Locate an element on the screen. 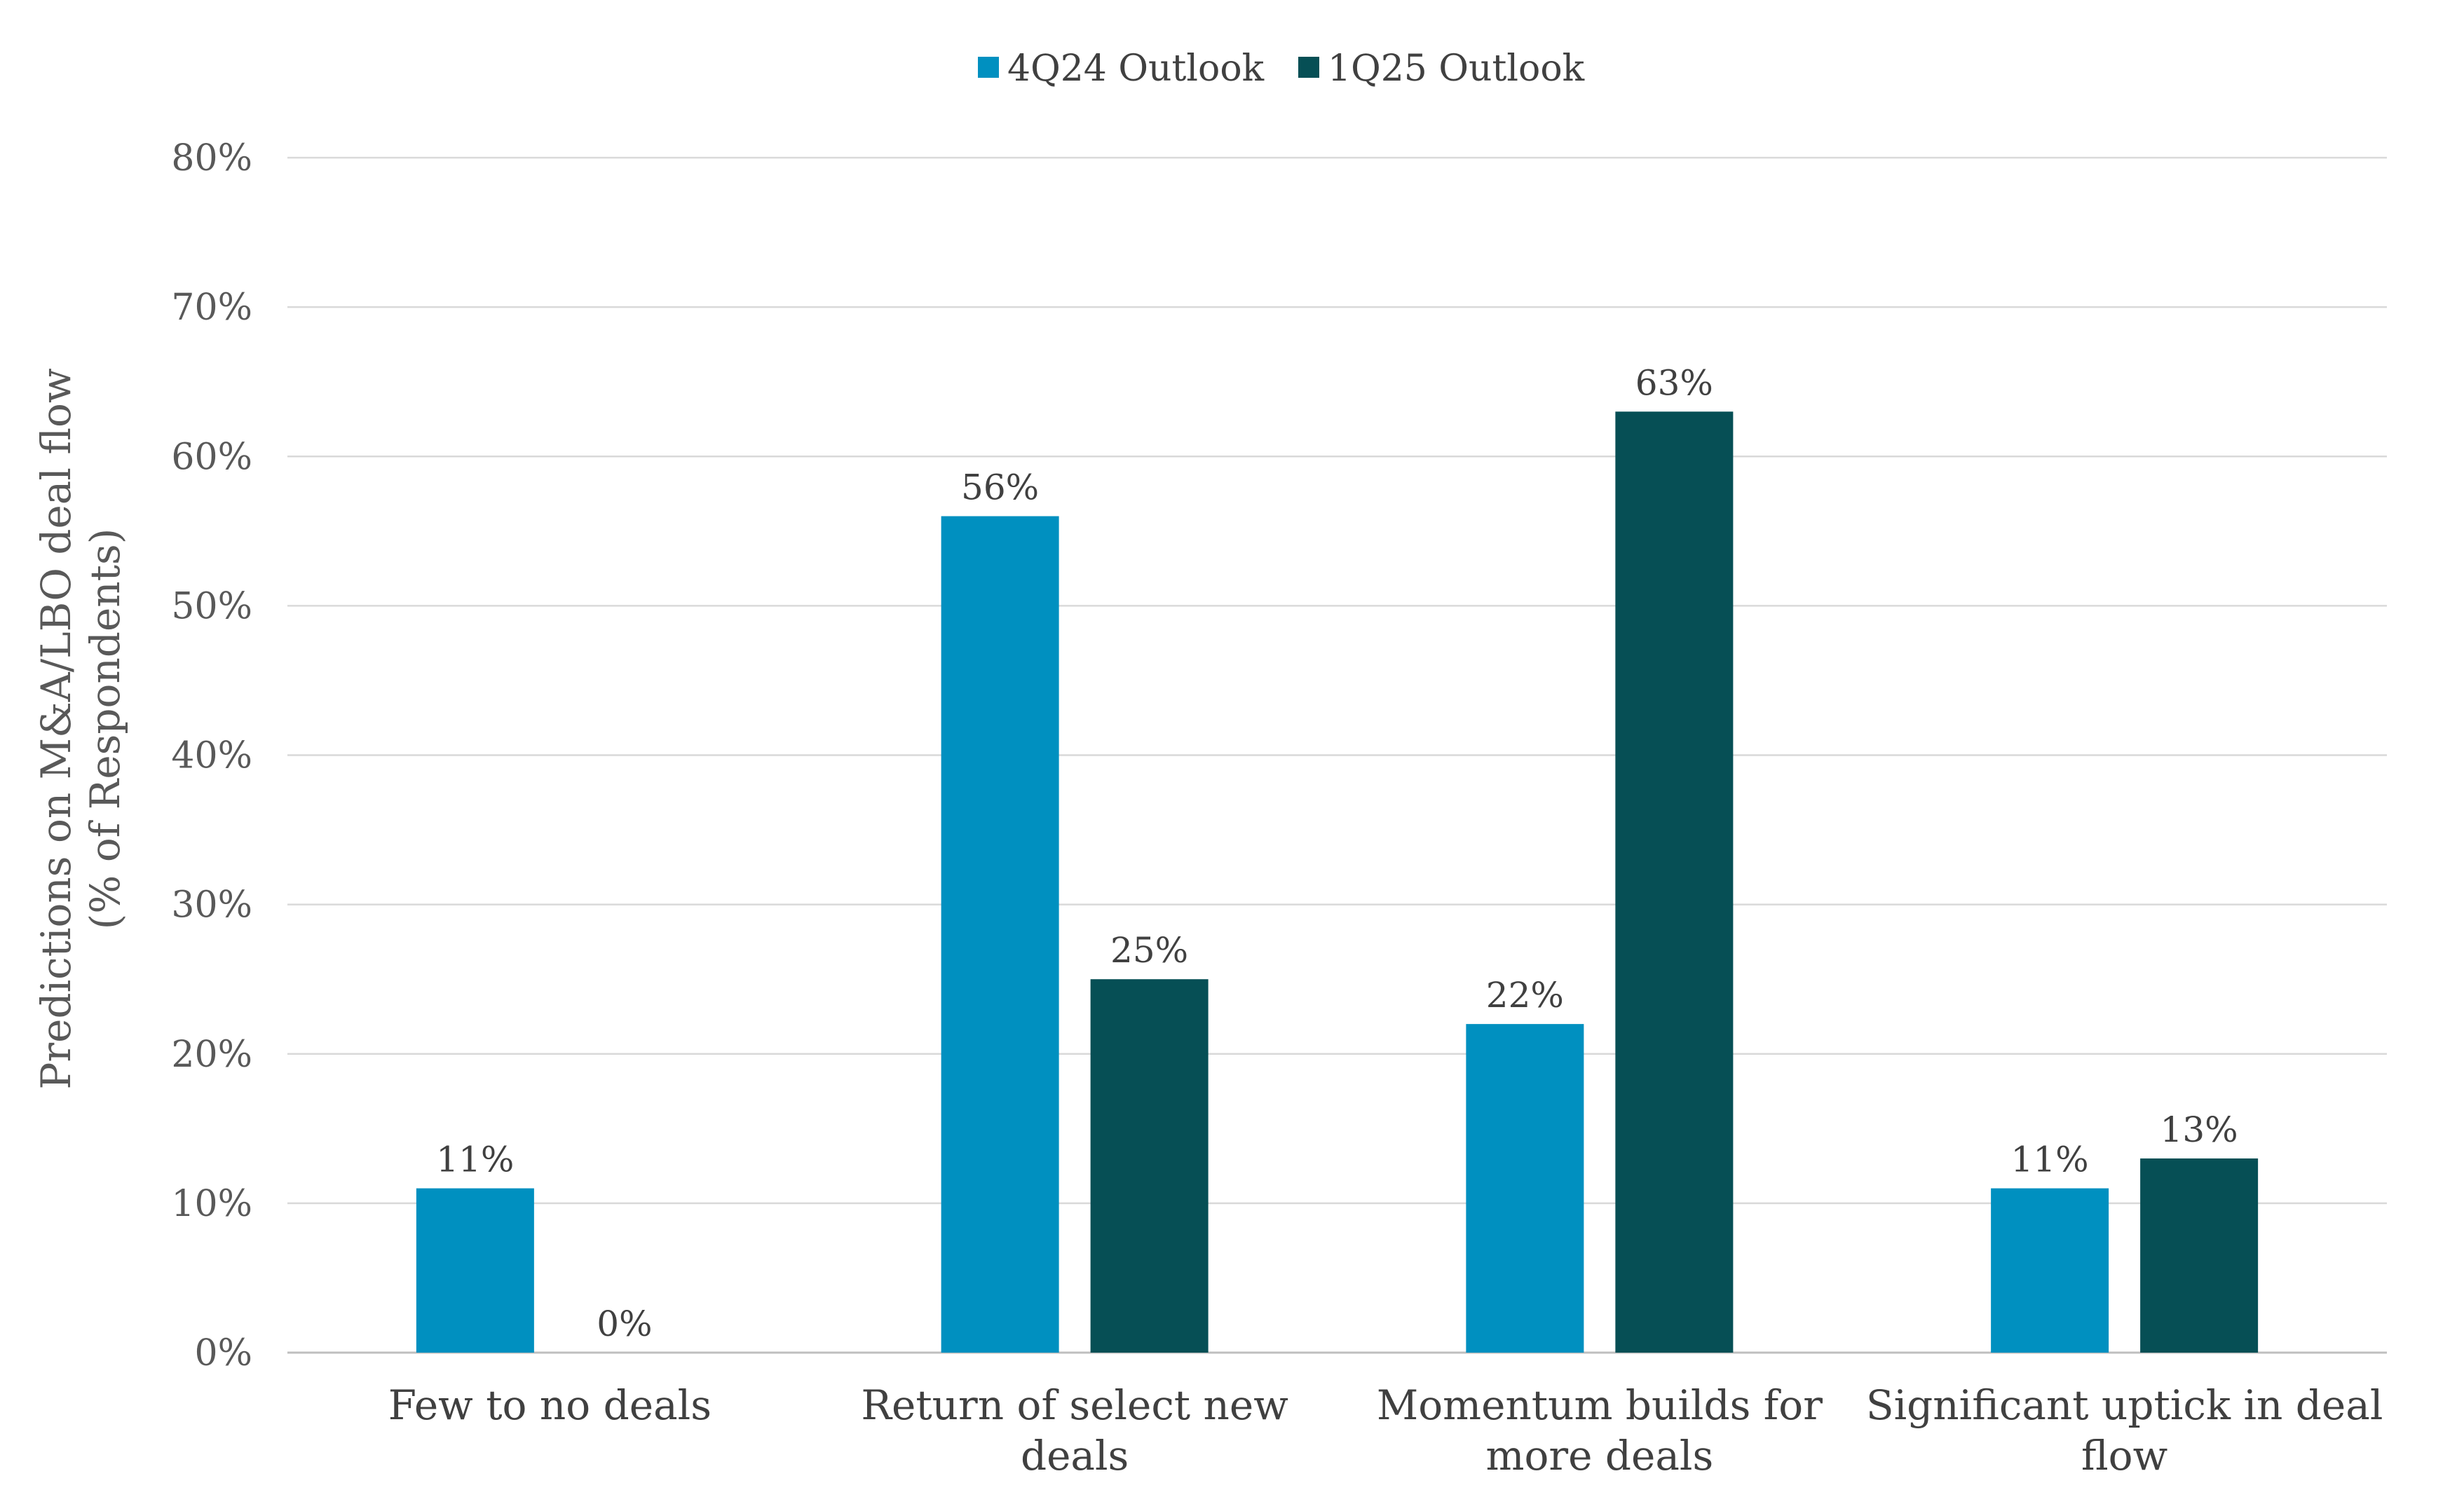  y-tick-label: 30% is located at coordinates (211, 905).